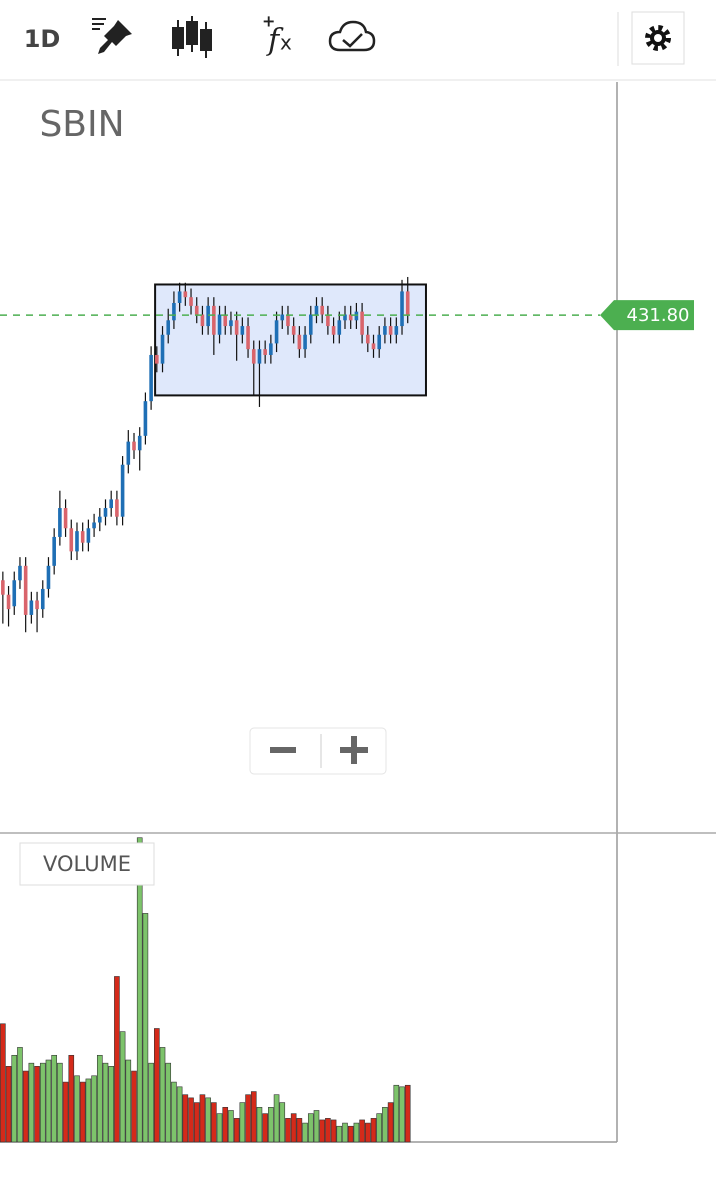  I want to click on title-box, so click(83, 125).